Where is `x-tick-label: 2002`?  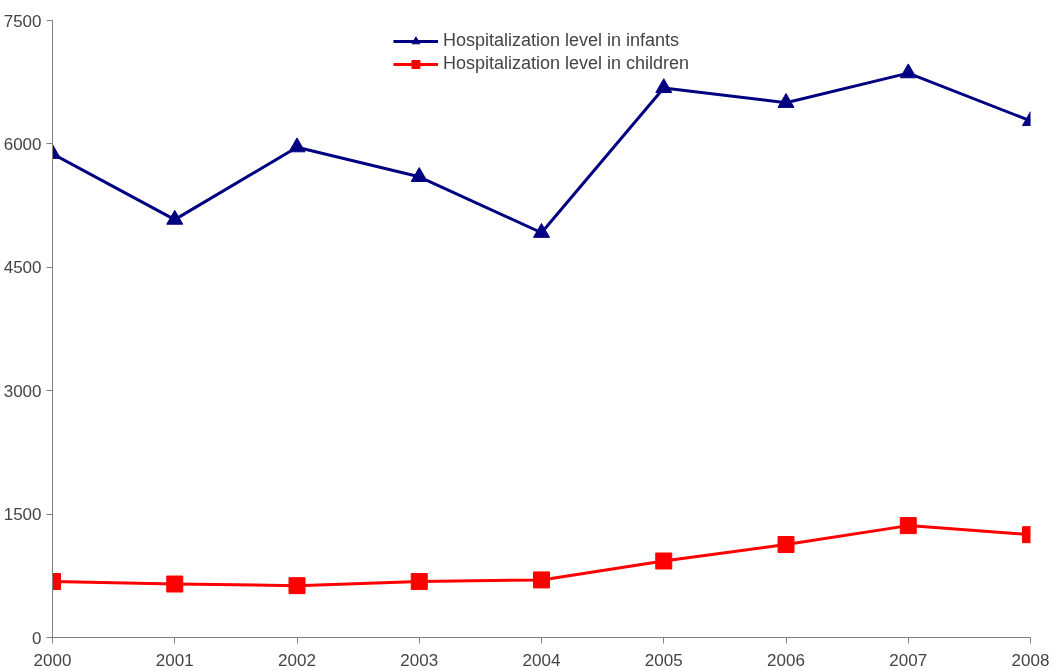 x-tick-label: 2002 is located at coordinates (297, 660).